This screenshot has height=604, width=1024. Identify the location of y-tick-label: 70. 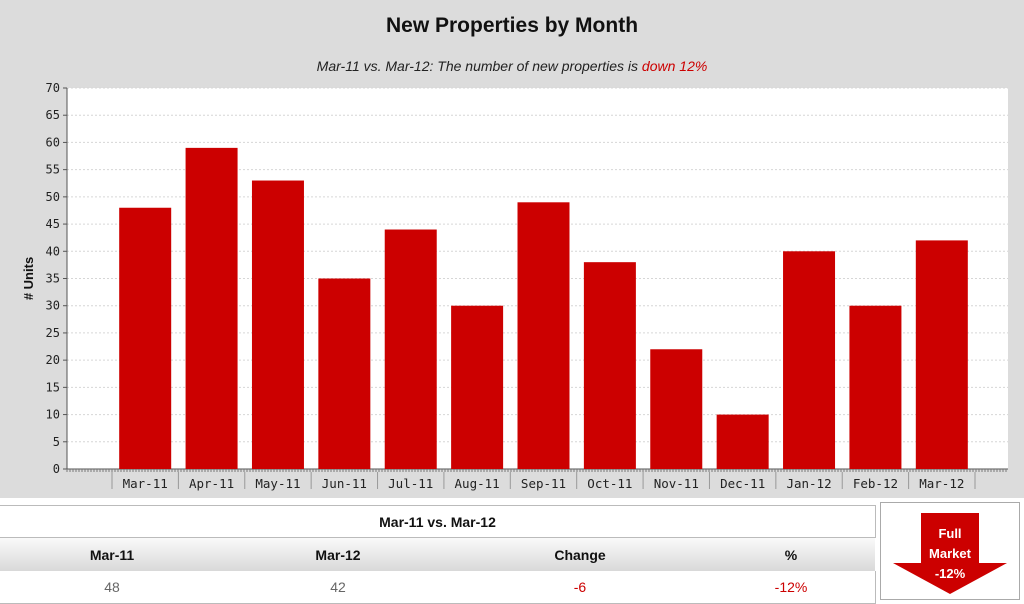
(53, 88).